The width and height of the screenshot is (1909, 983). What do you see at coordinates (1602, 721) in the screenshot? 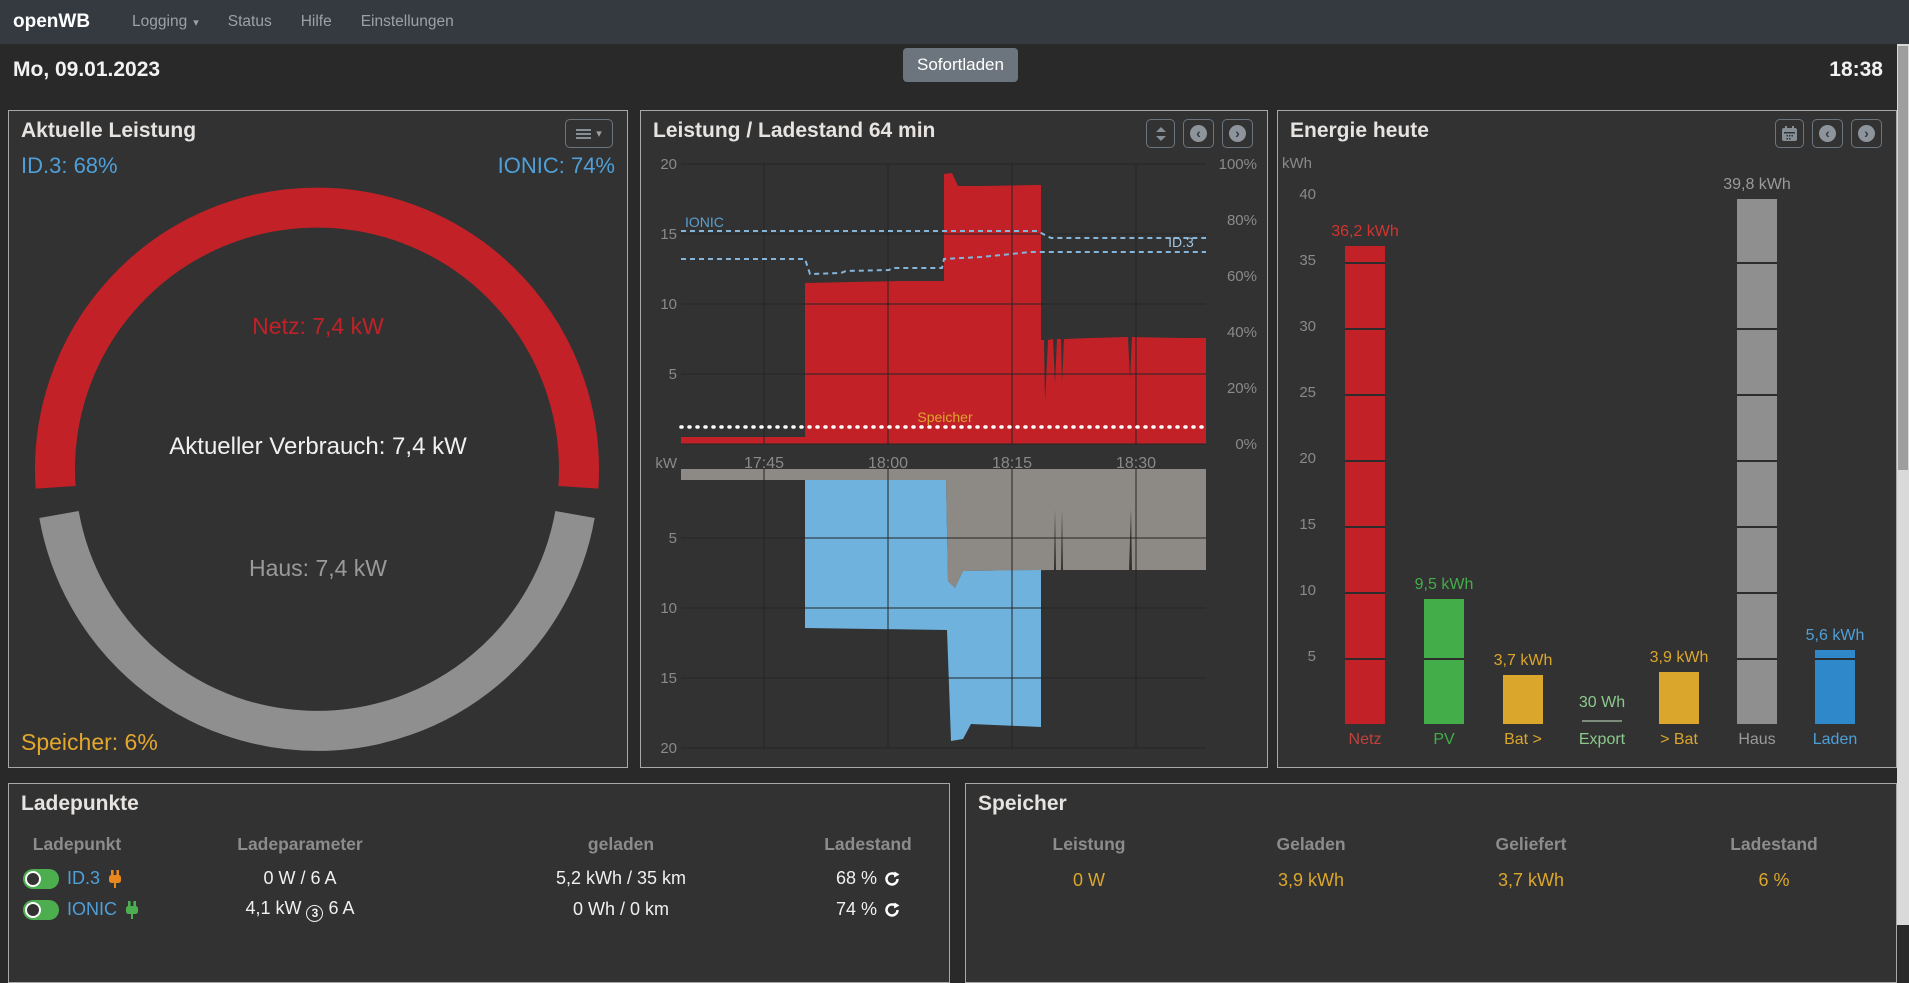
I see `bar-export` at bounding box center [1602, 721].